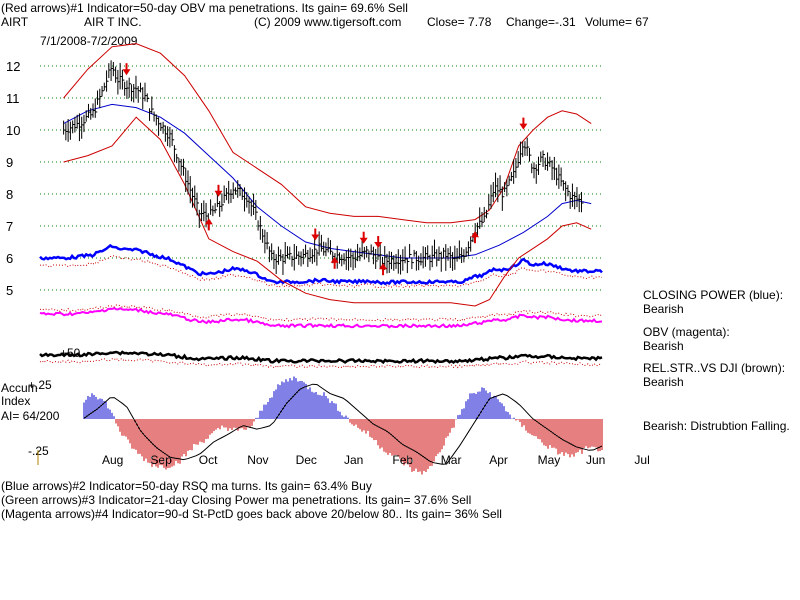  I want to click on y-tick-label: 9, so click(9, 162).